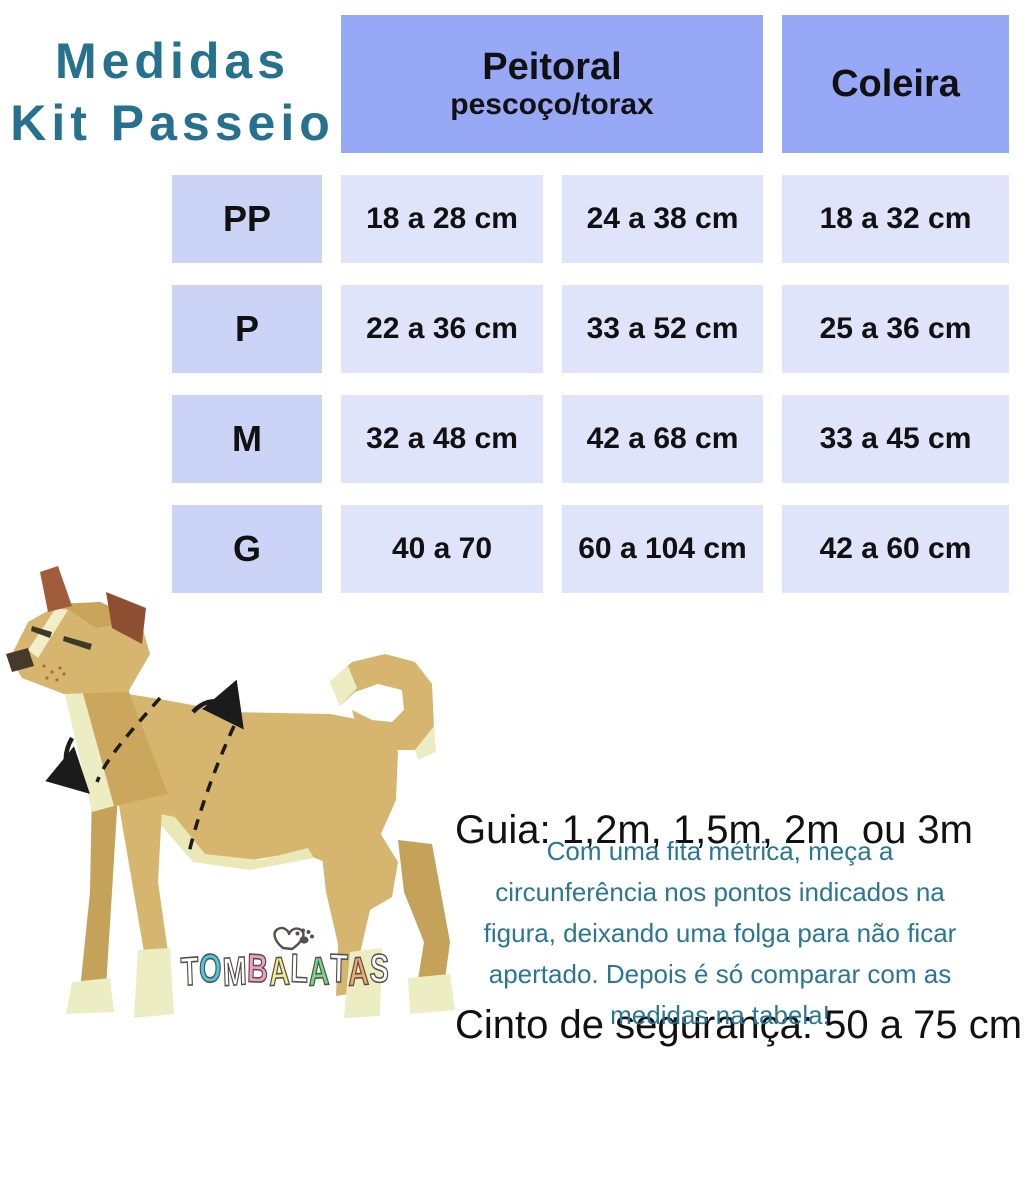  Describe the element at coordinates (895, 439) in the screenshot. I see `m-coleira: 33 a 45 cm` at that location.